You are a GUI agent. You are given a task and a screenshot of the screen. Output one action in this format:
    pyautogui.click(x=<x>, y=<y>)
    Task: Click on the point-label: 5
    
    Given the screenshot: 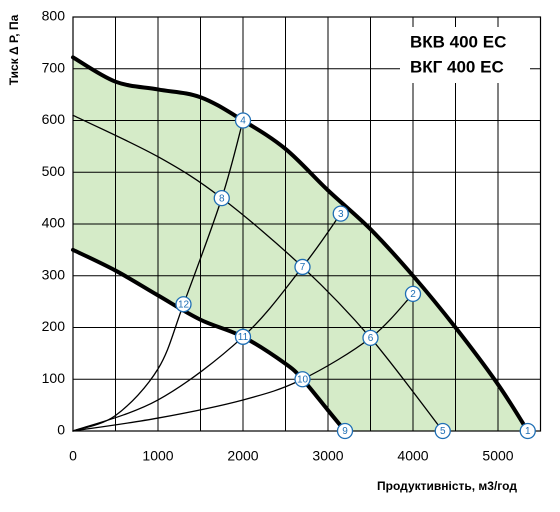 What is the action you would take?
    pyautogui.click(x=443, y=431)
    